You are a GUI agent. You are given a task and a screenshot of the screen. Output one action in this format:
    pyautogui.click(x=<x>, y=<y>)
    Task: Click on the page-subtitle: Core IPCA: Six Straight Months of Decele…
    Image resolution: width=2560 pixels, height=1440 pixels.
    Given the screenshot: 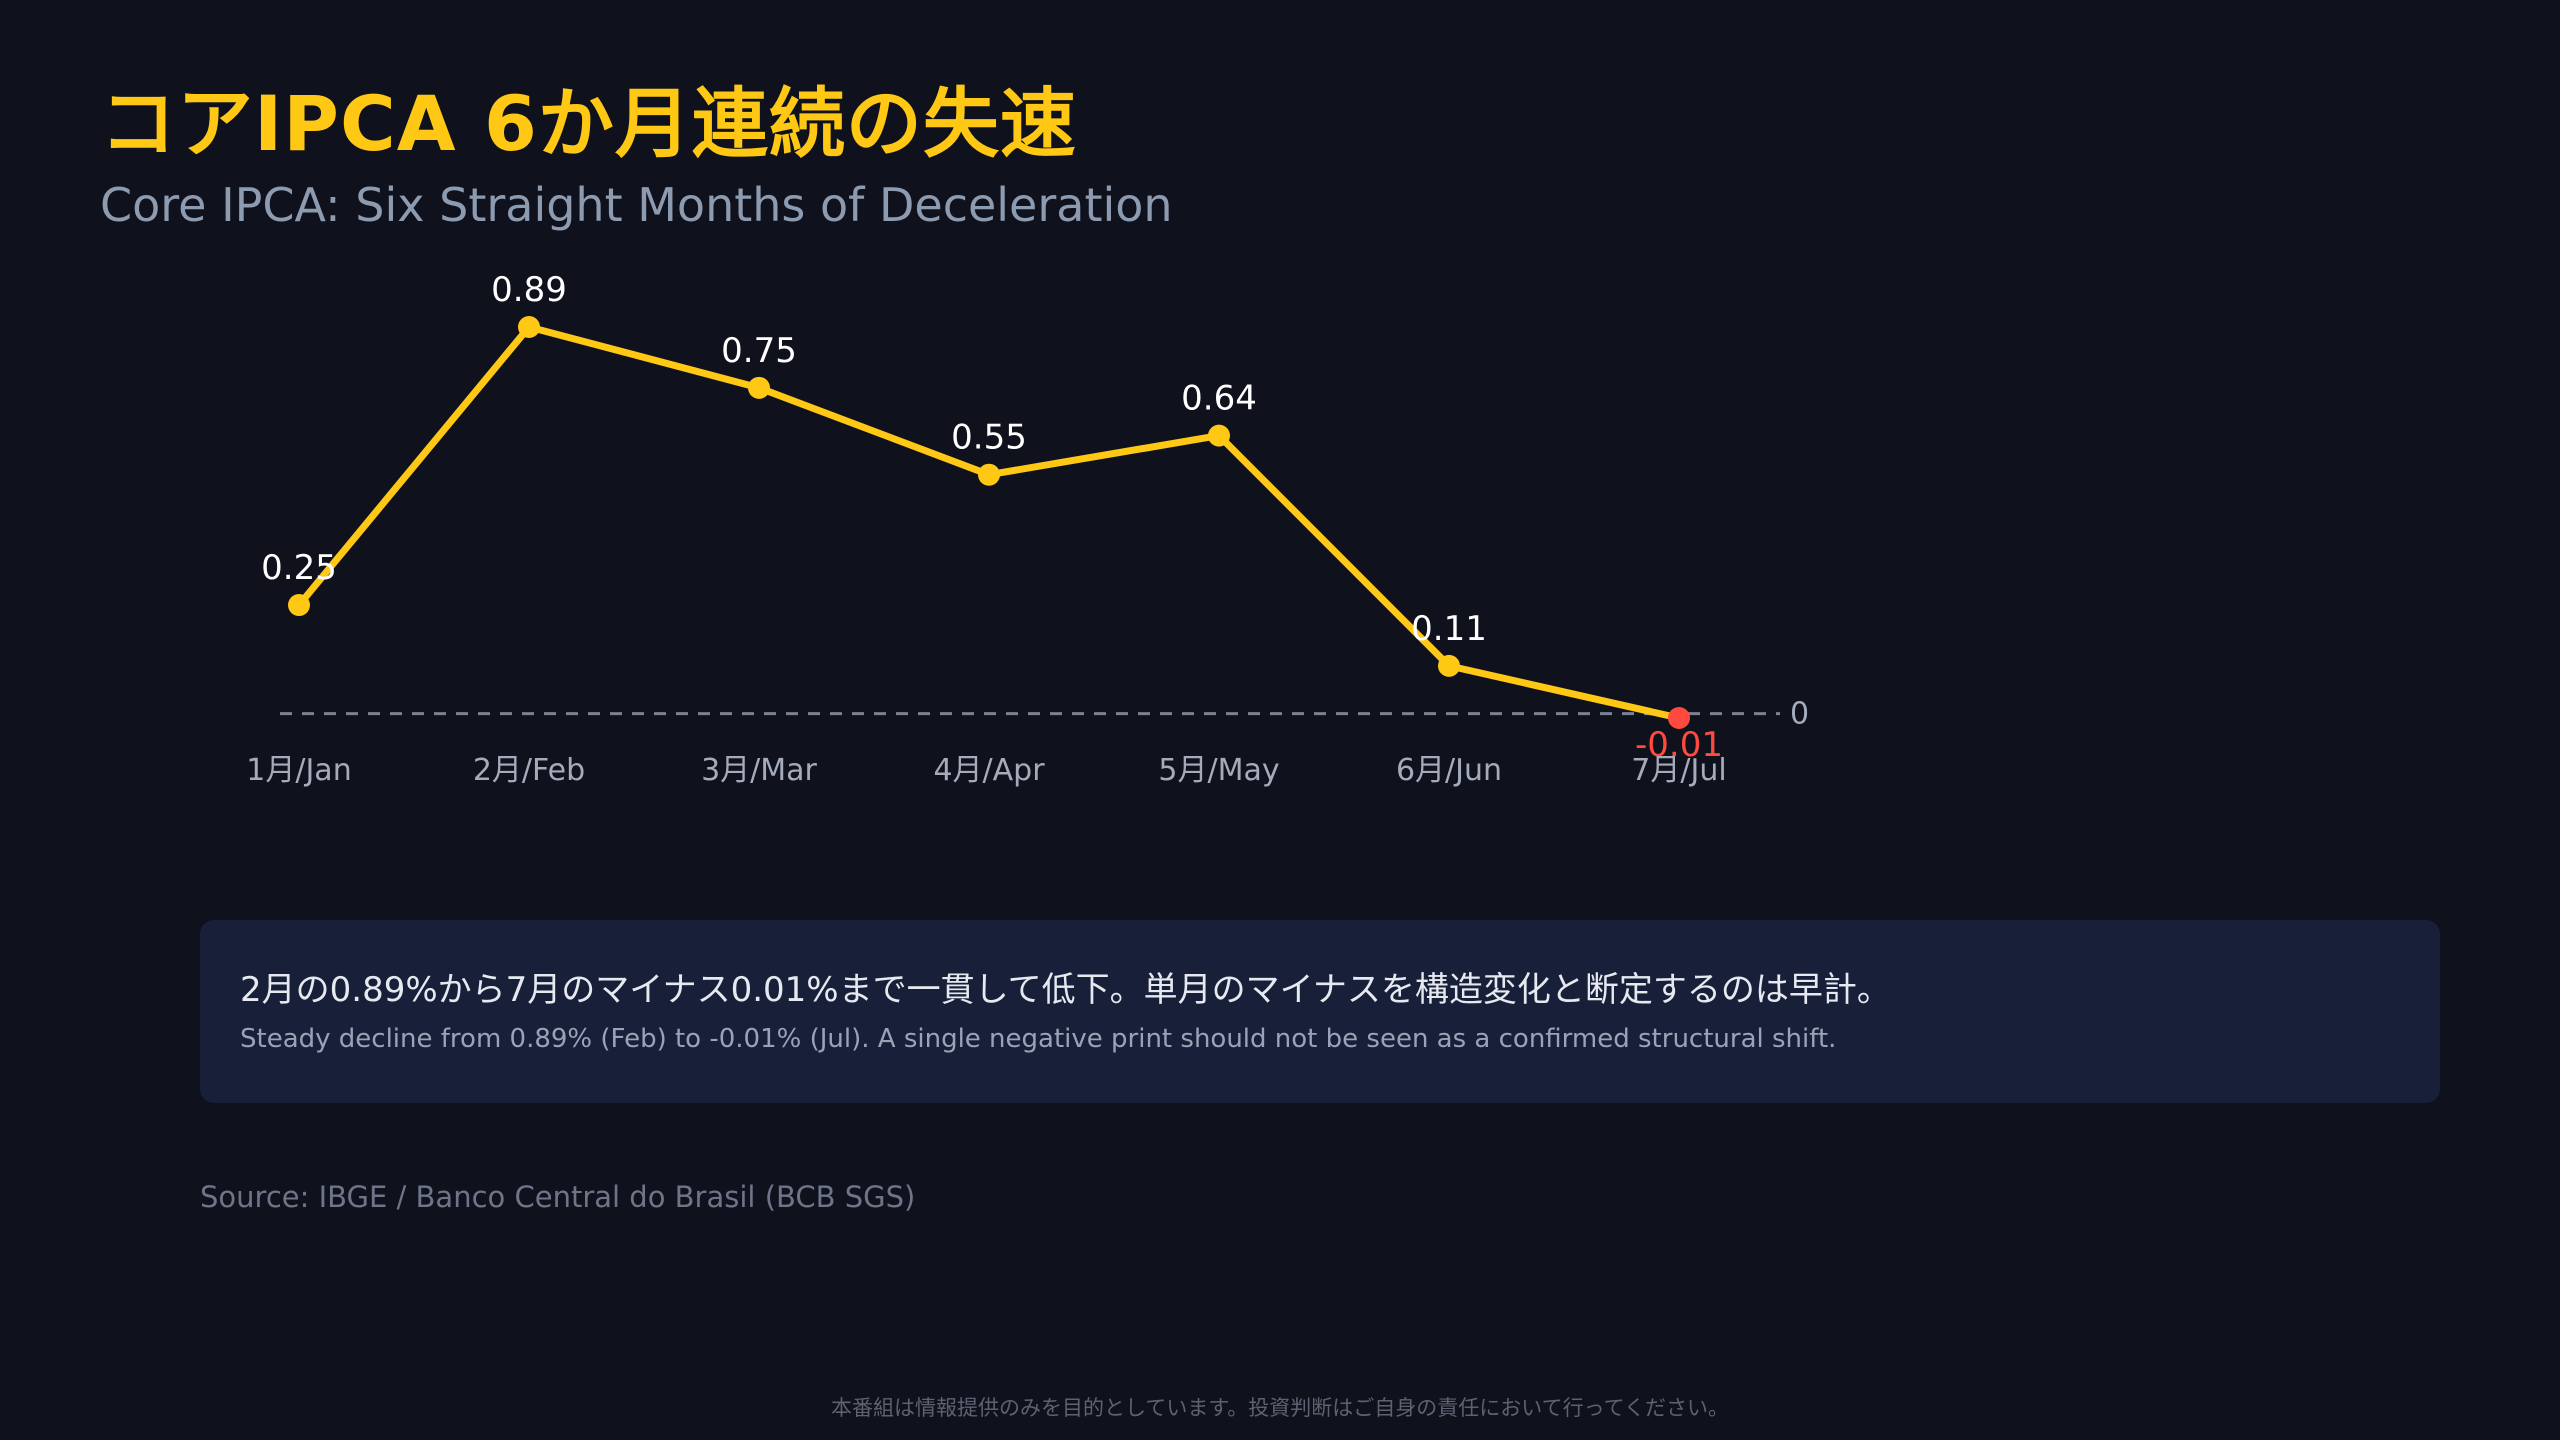 What is the action you would take?
    pyautogui.click(x=636, y=205)
    